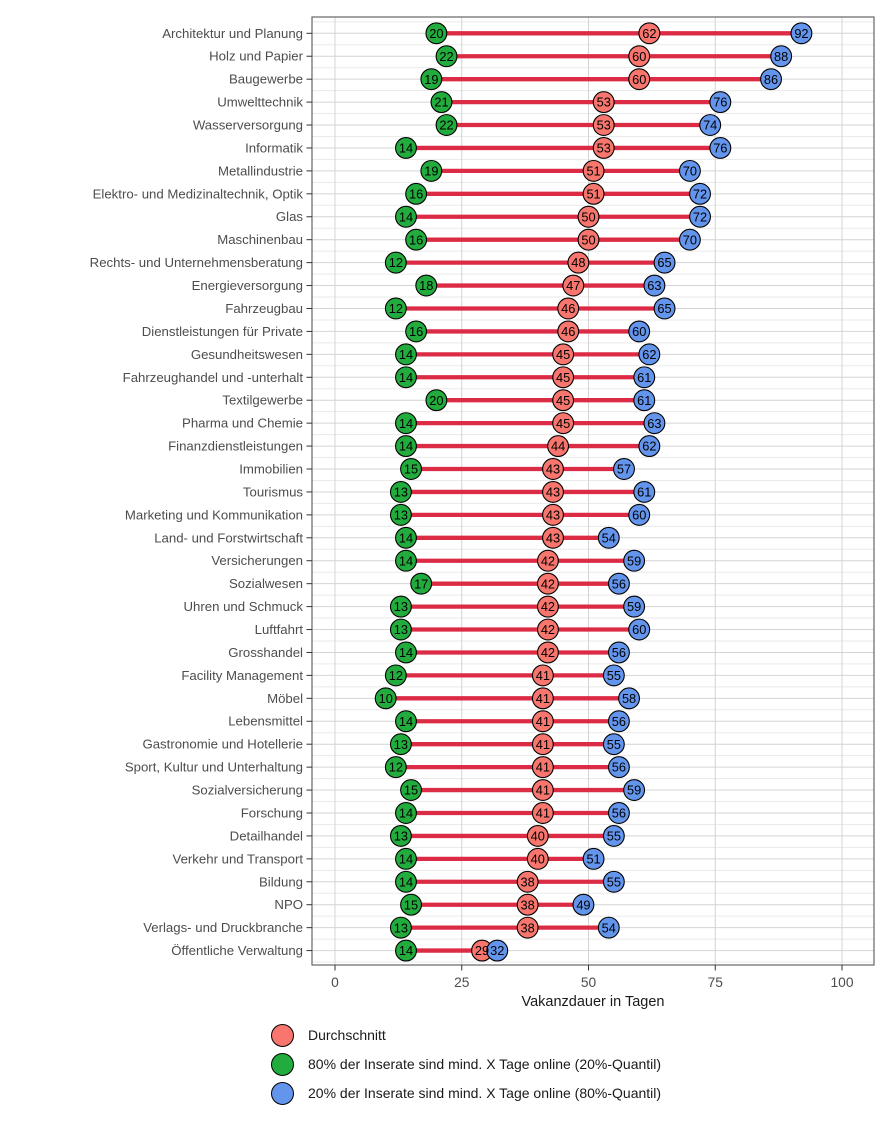 This screenshot has height=1122, width=885. Describe the element at coordinates (232, 33) in the screenshot. I see `category-label: Architektur und Planung` at that location.